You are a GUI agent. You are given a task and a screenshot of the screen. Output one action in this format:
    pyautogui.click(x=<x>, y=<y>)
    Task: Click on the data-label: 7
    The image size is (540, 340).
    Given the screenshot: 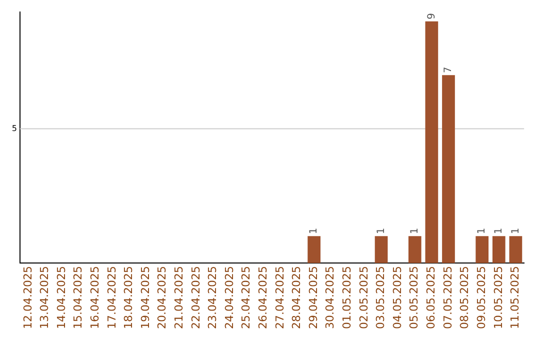 What is the action you would take?
    pyautogui.click(x=448, y=70)
    